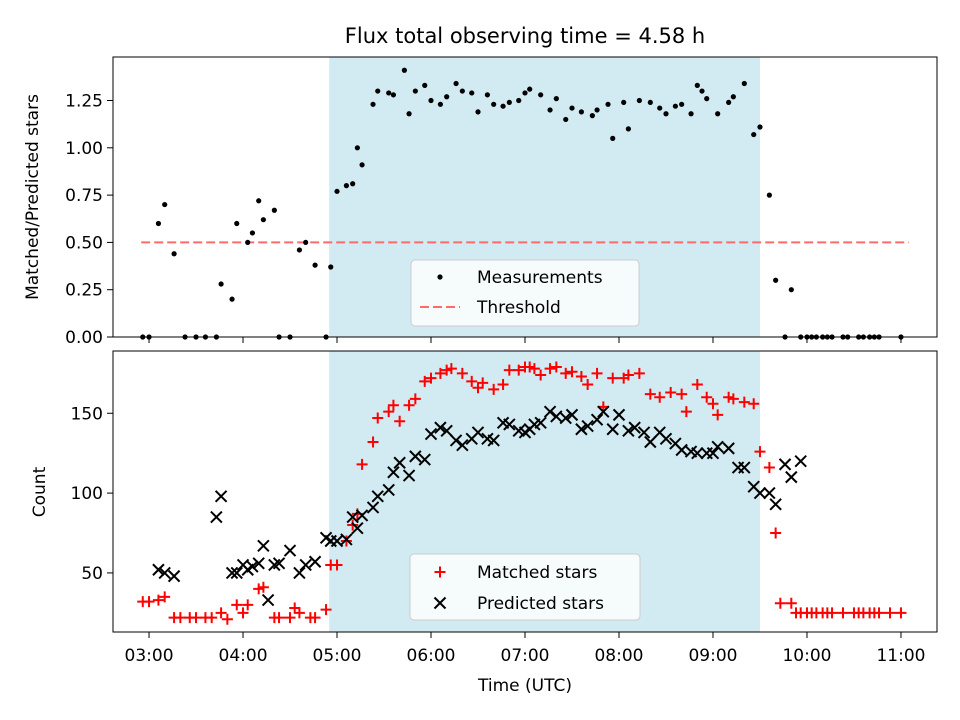 This screenshot has height=720, width=960. What do you see at coordinates (540, 278) in the screenshot?
I see `legend-measurements-label: Measurements` at bounding box center [540, 278].